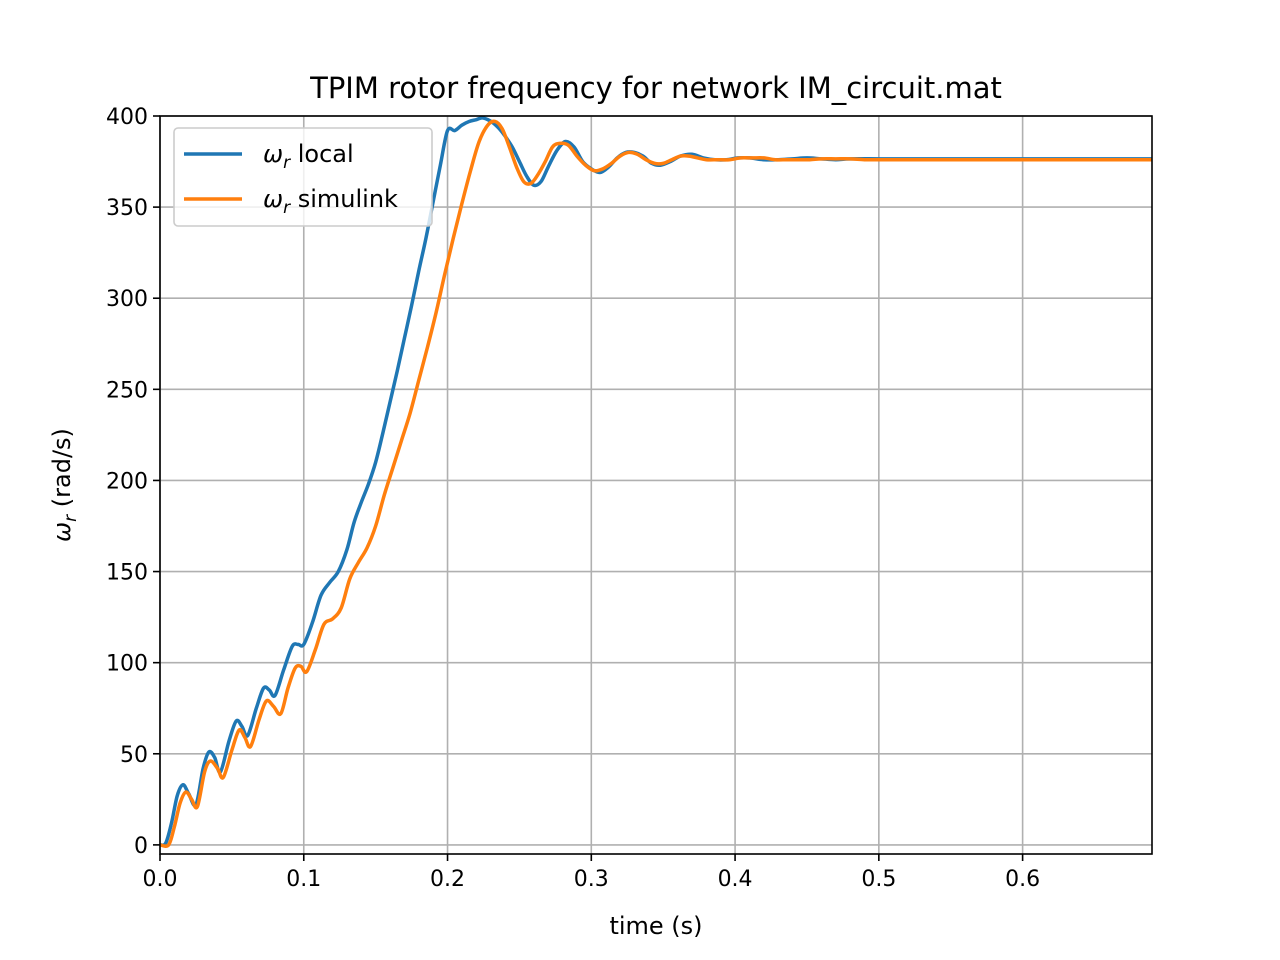 This screenshot has height=960, width=1280. What do you see at coordinates (878, 879) in the screenshot?
I see `x-tick-label: 0.5` at bounding box center [878, 879].